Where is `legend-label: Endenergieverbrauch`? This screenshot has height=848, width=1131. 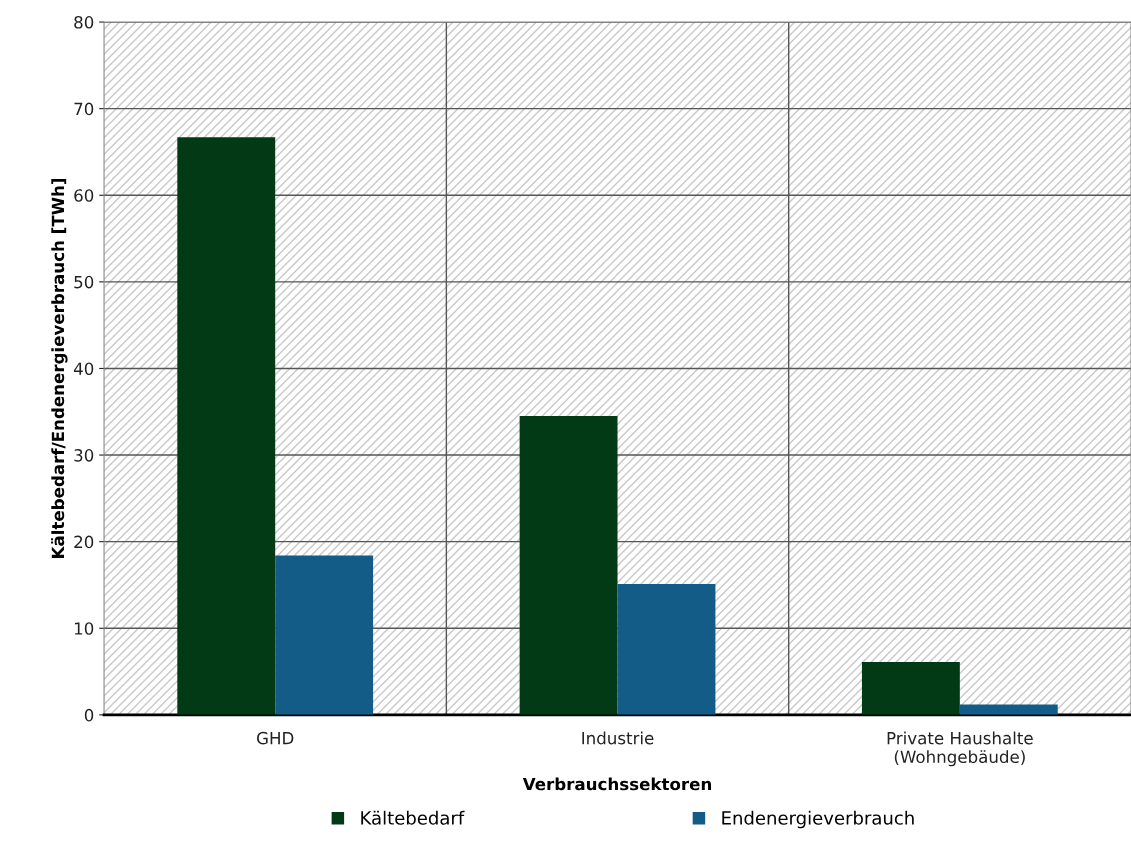
legend-label: Endenergieverbrauch is located at coordinates (818, 819).